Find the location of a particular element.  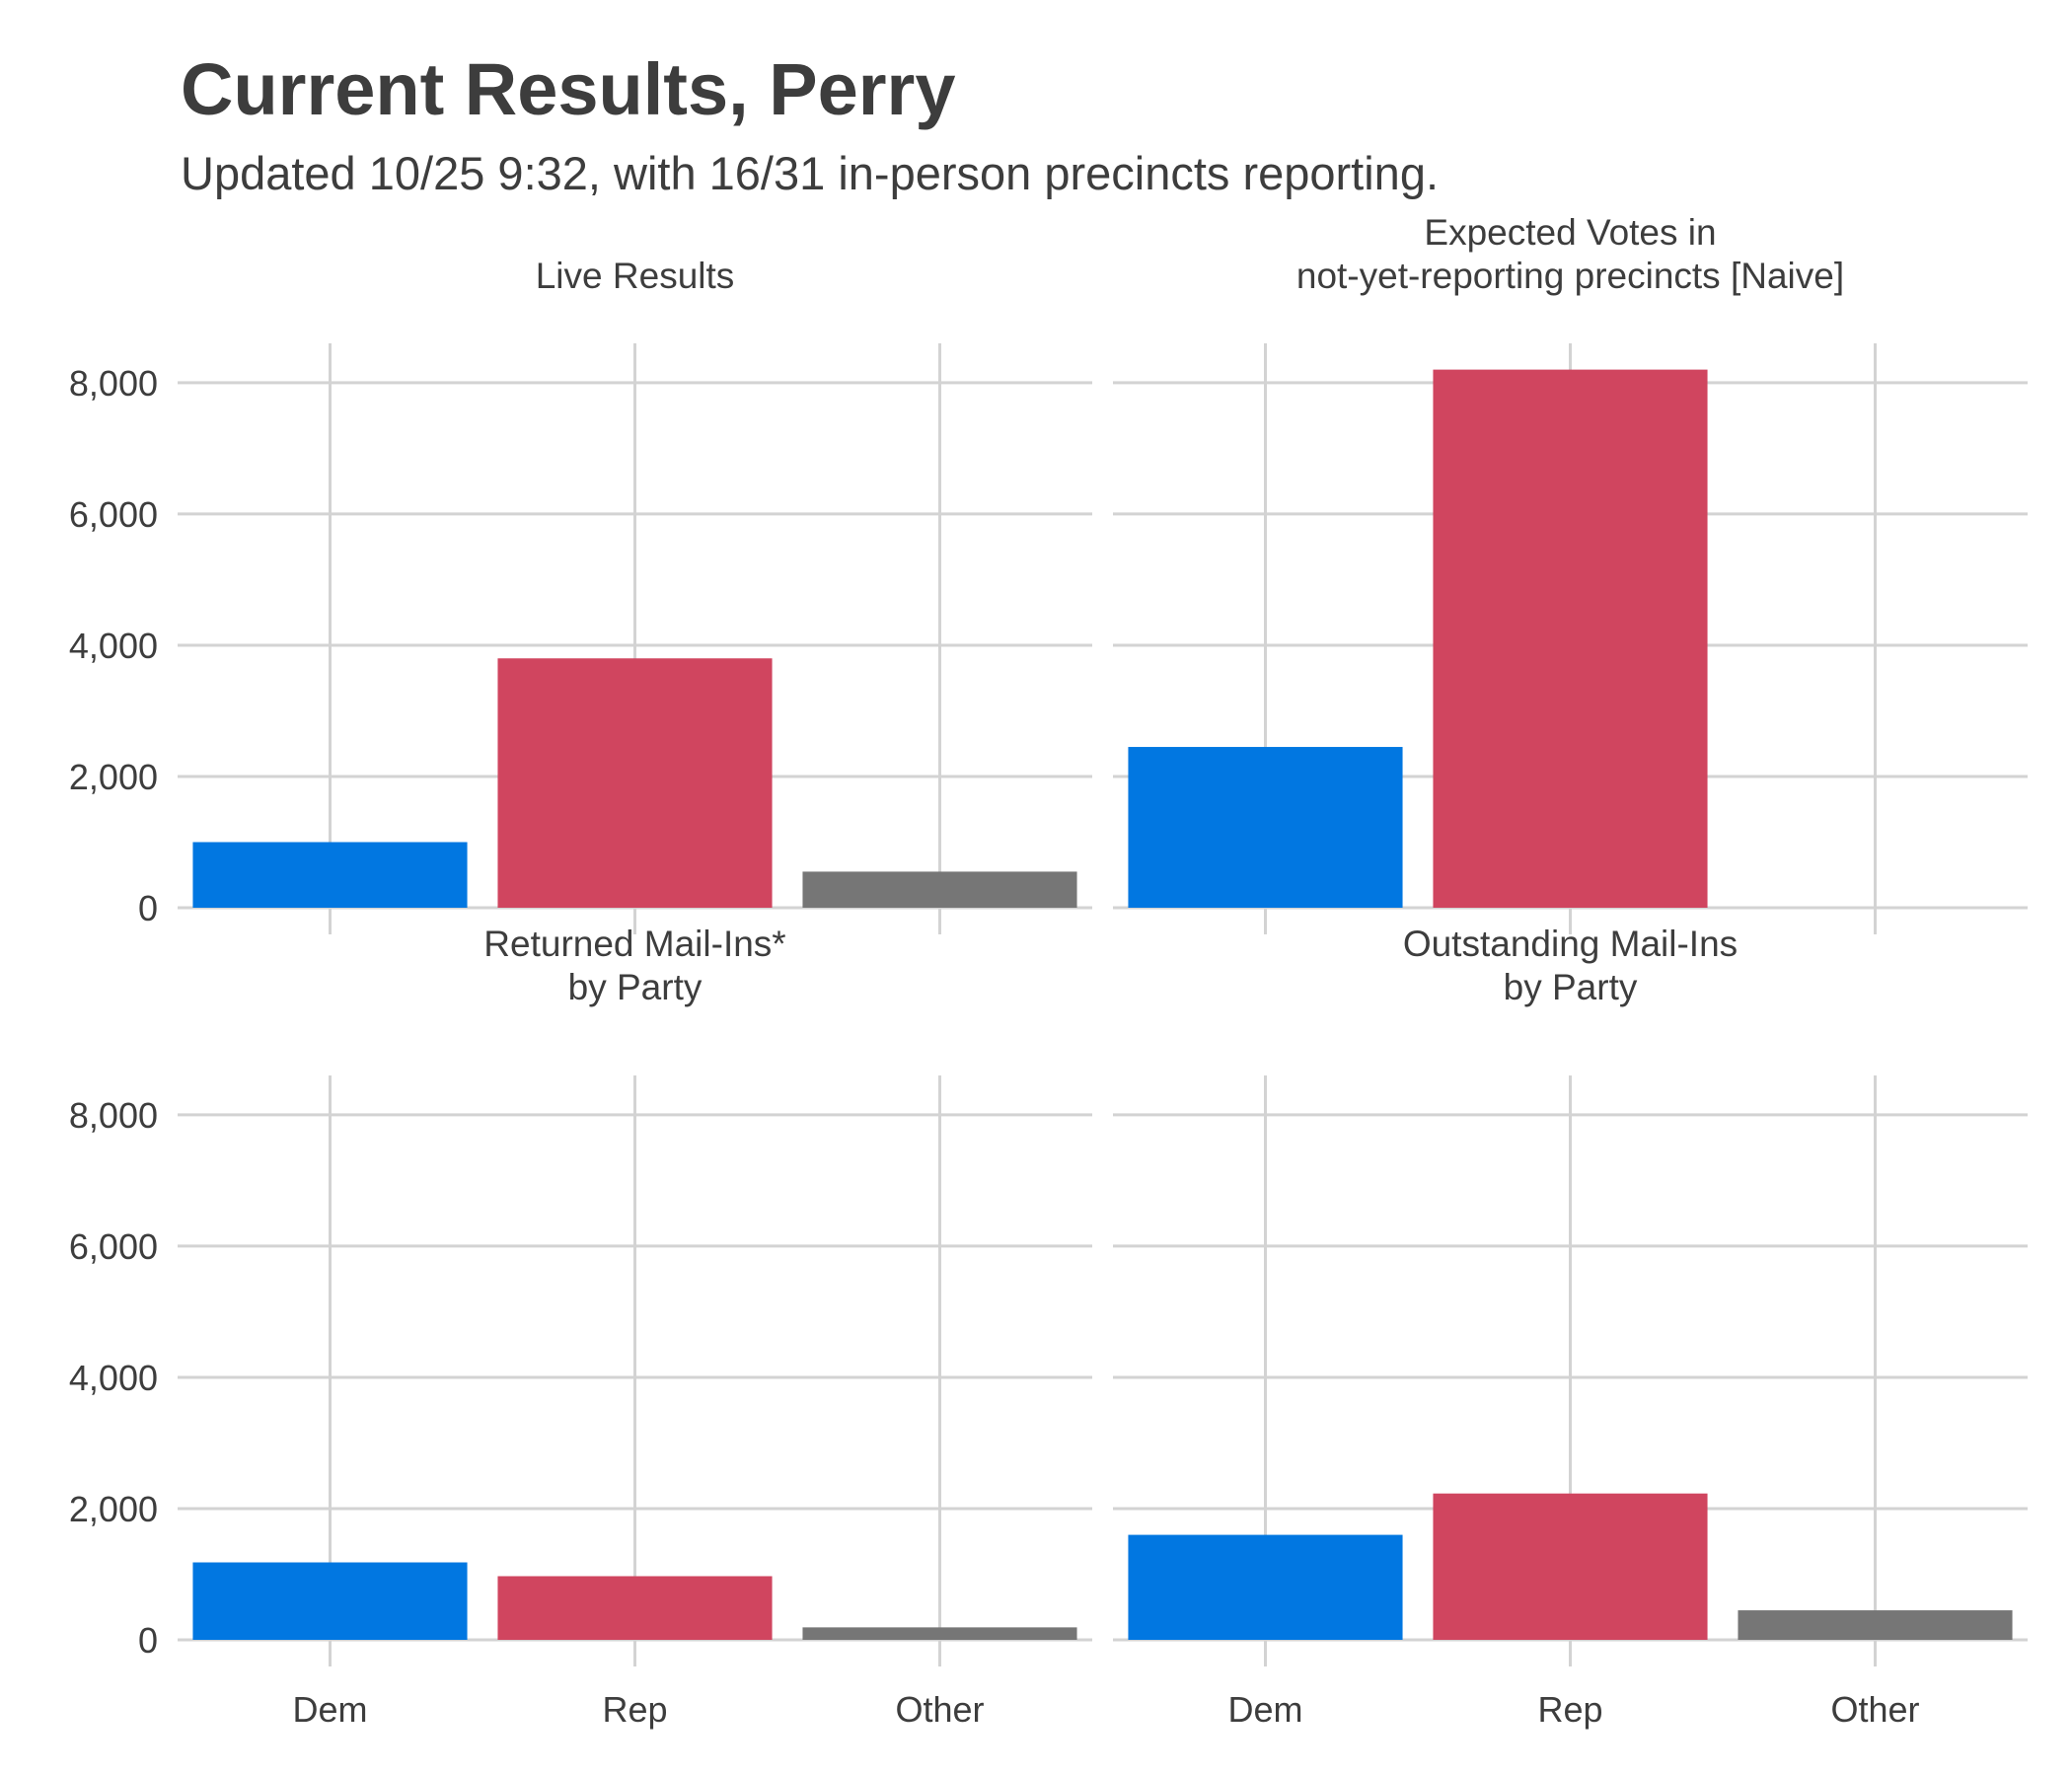

panel-title-line: Live Results is located at coordinates (636, 276).